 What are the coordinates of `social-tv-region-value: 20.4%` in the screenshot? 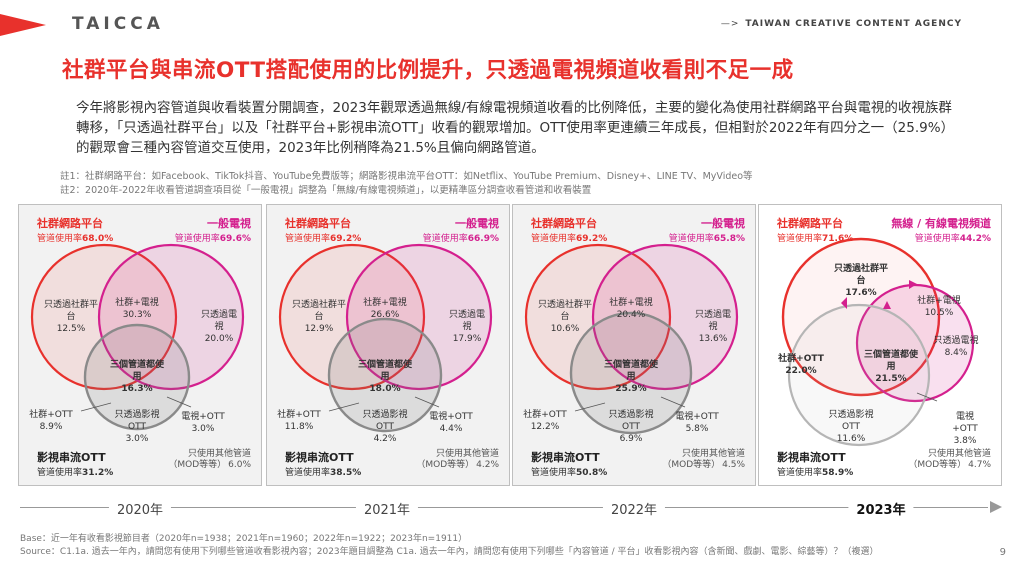 It's located at (631, 315).